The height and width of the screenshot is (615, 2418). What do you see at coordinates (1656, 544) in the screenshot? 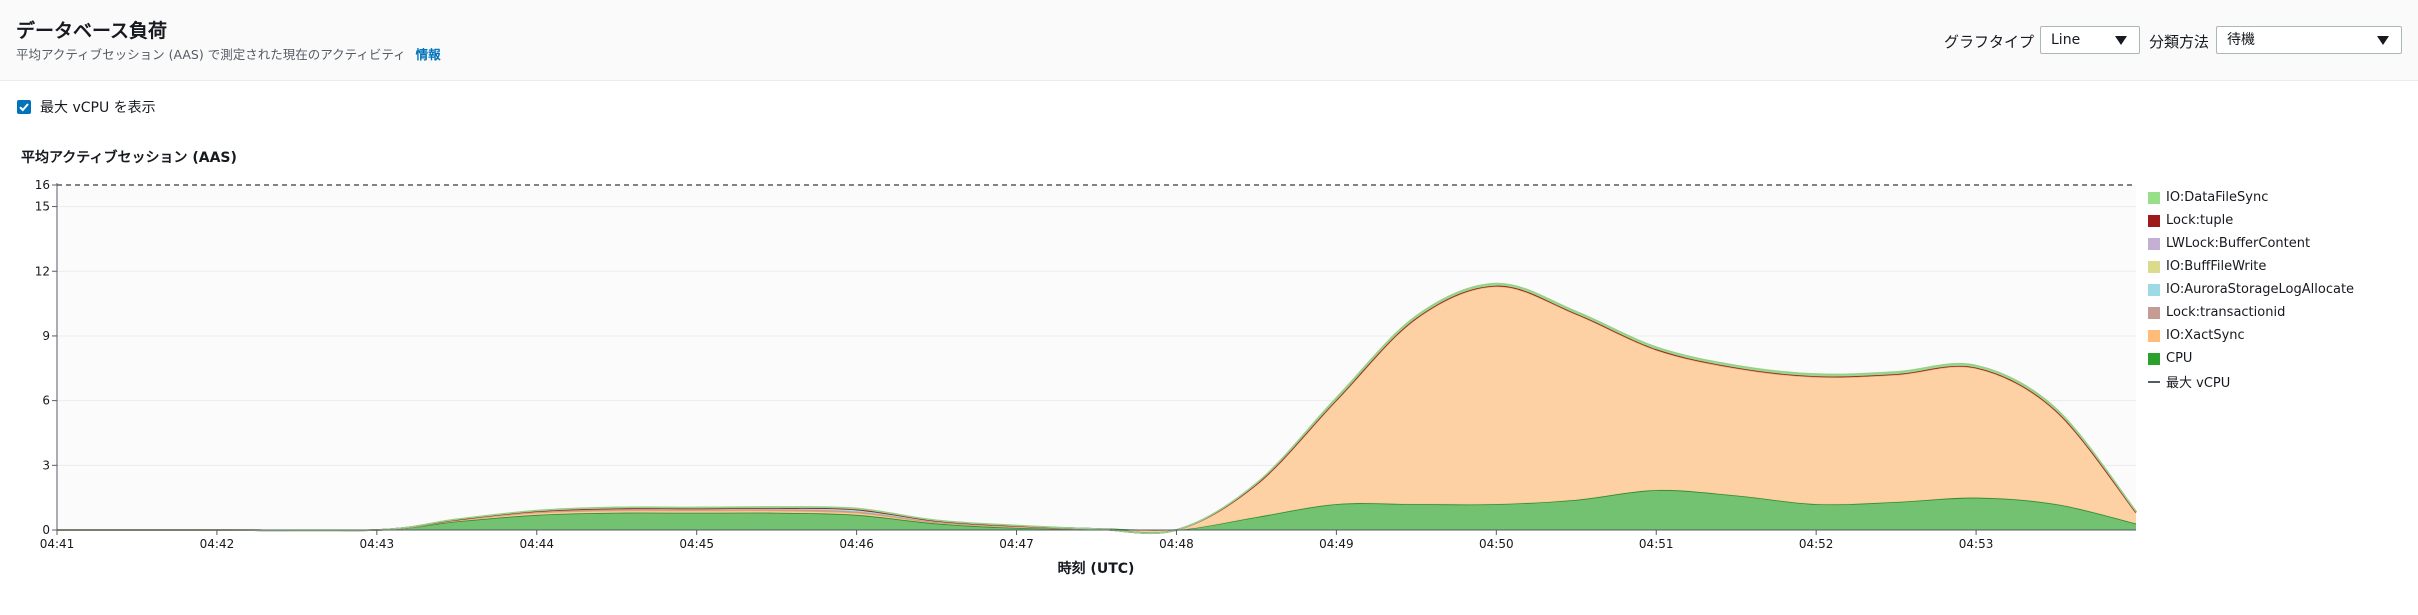
I see `x-tick-label: 04:51` at bounding box center [1656, 544].